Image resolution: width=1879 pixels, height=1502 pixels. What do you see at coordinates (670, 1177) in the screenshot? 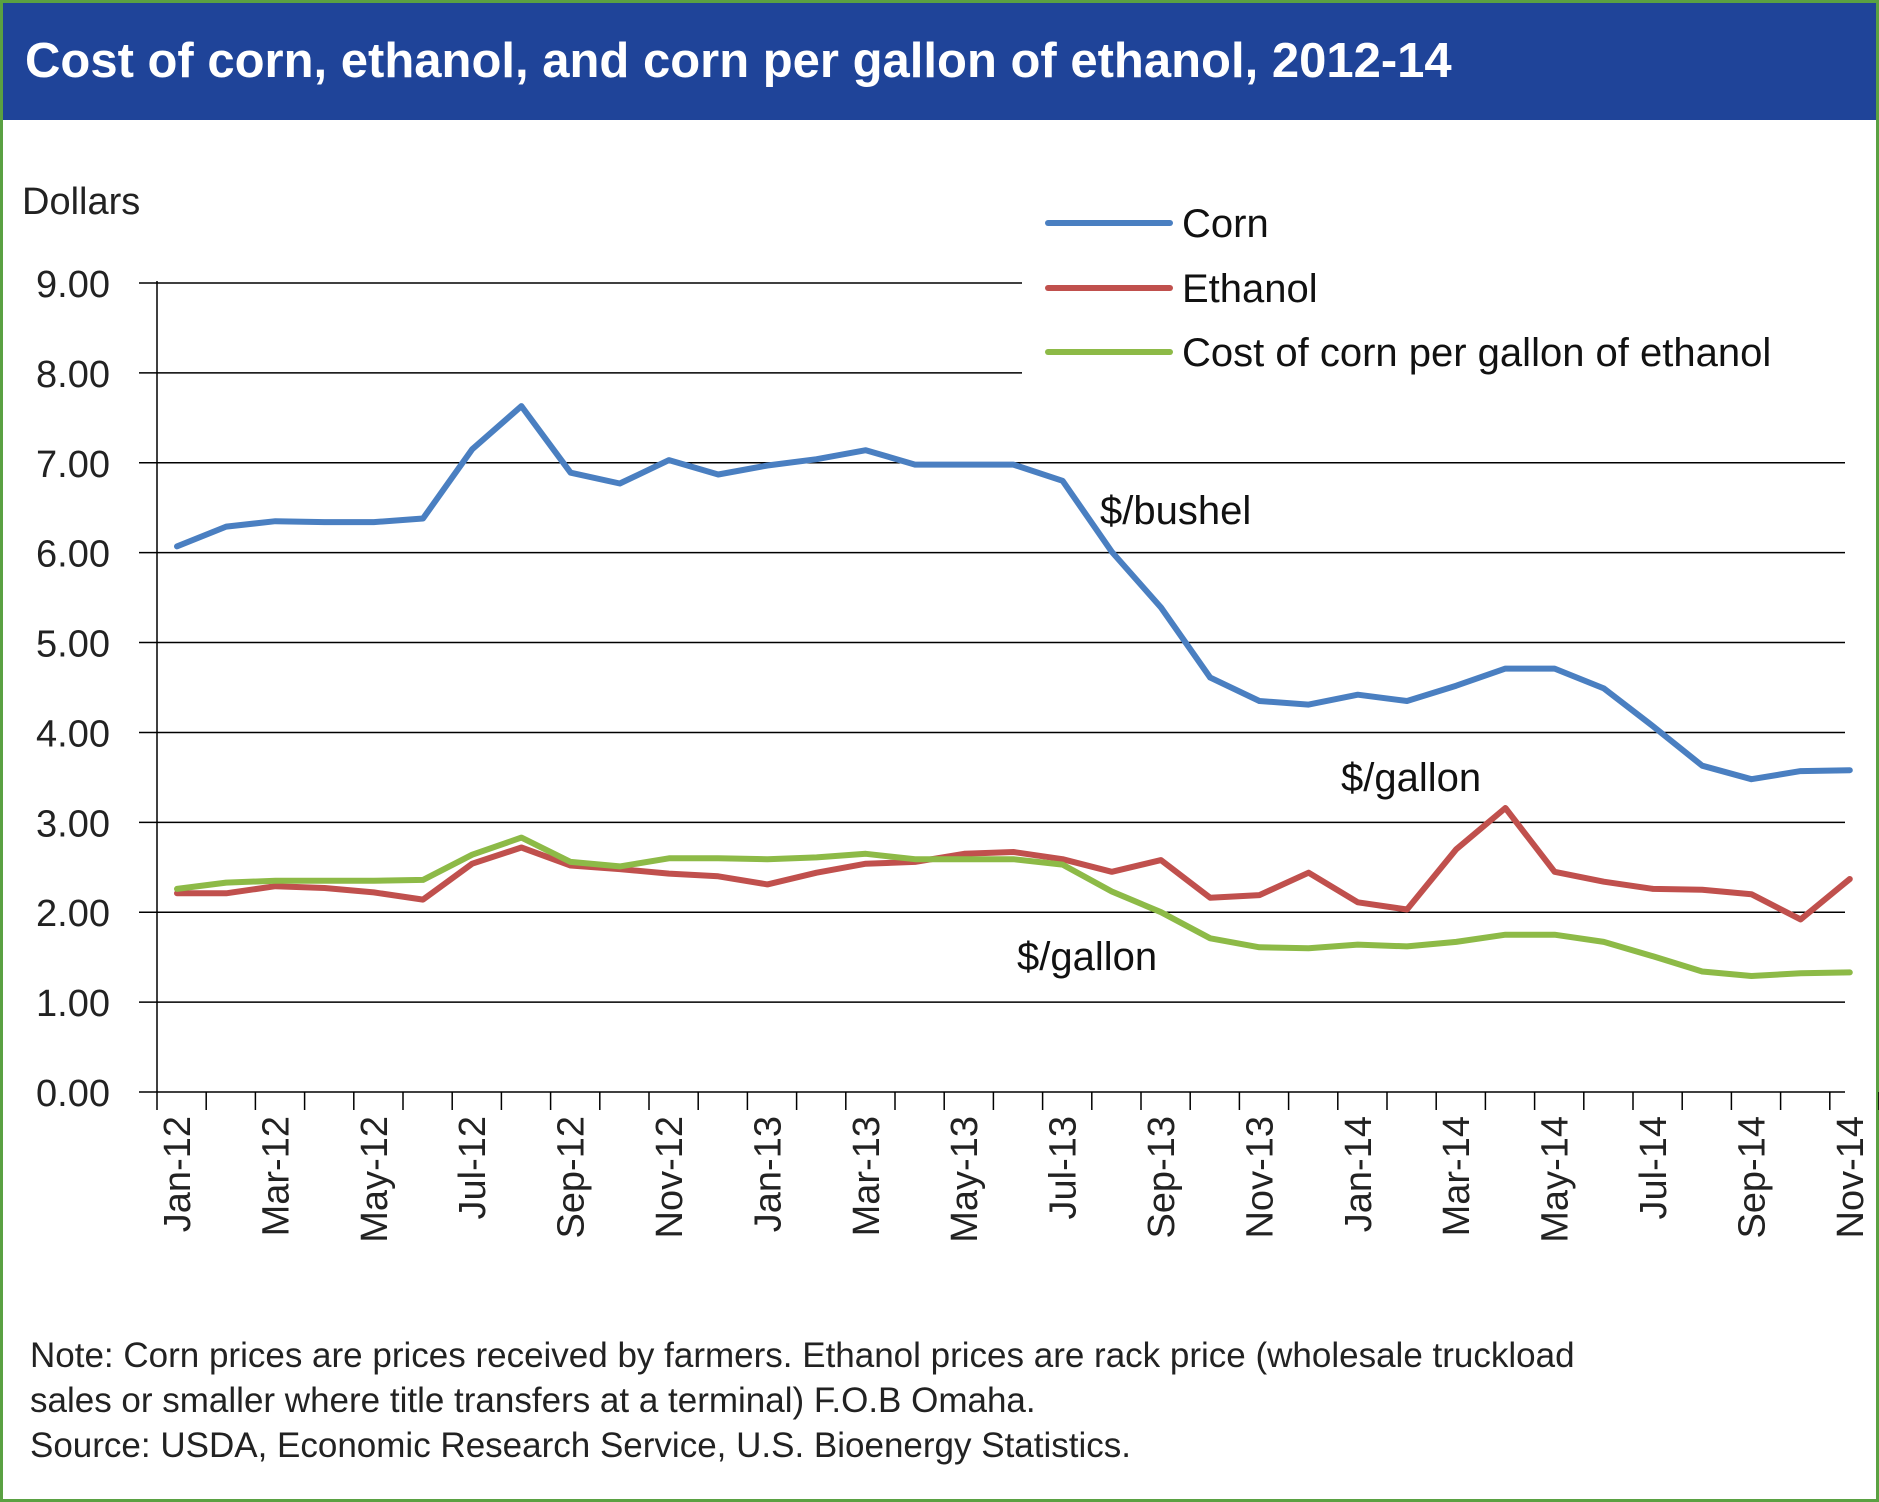
I see `x-tick-label: Nov-12` at bounding box center [670, 1177].